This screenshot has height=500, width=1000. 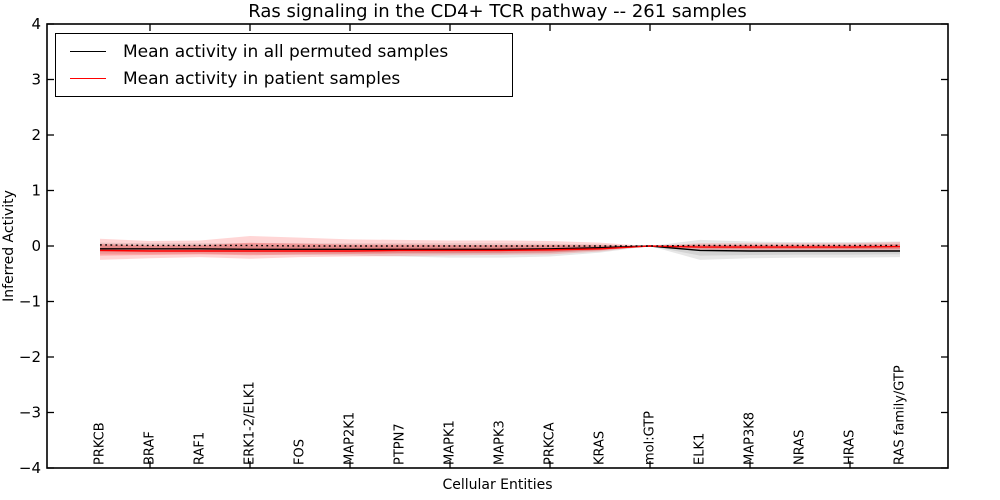 I want to click on x-category-label: MAPK1, so click(x=450, y=442).